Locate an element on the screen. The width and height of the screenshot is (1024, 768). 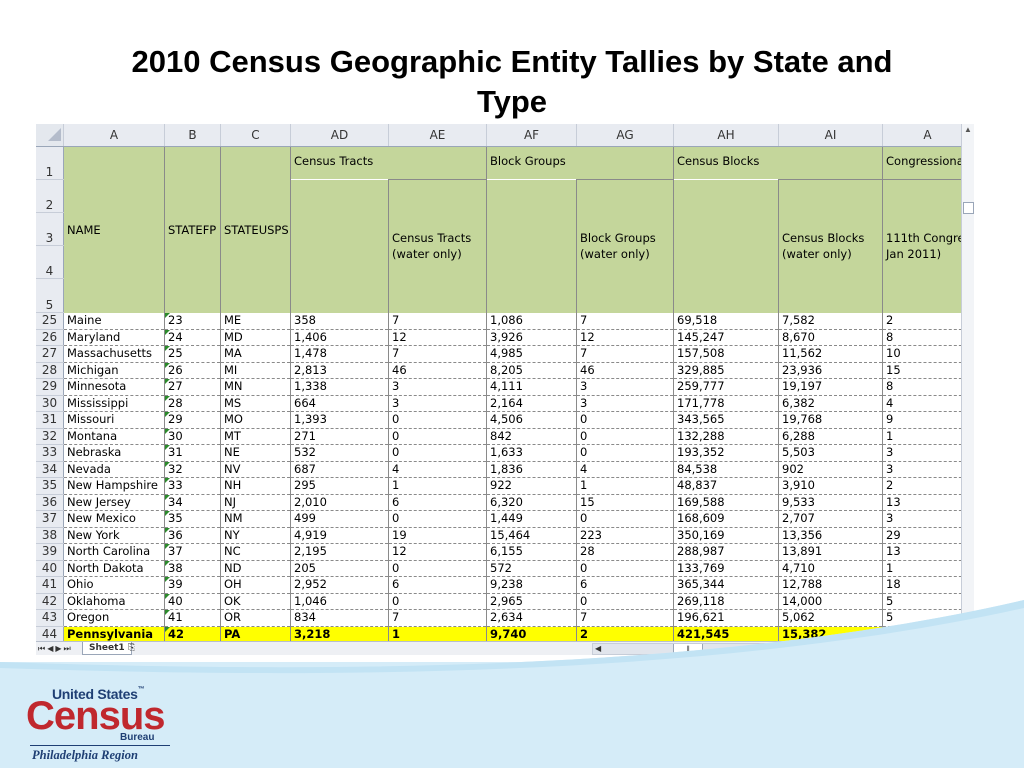
cell-block-groups: 4,506 is located at coordinates (531, 420).